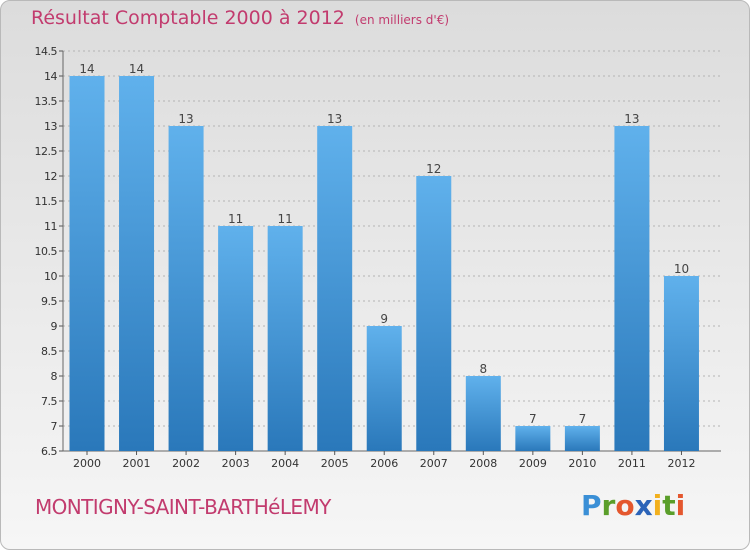 Image resolution: width=750 pixels, height=550 pixels. What do you see at coordinates (625, 505) in the screenshot?
I see `logo-letter: o` at bounding box center [625, 505].